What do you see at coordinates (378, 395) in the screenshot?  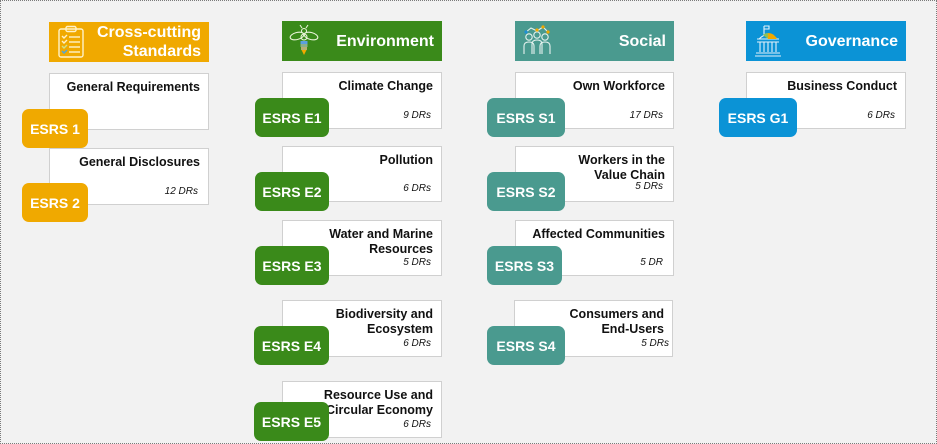 I see `title-line: Resource Use and` at bounding box center [378, 395].